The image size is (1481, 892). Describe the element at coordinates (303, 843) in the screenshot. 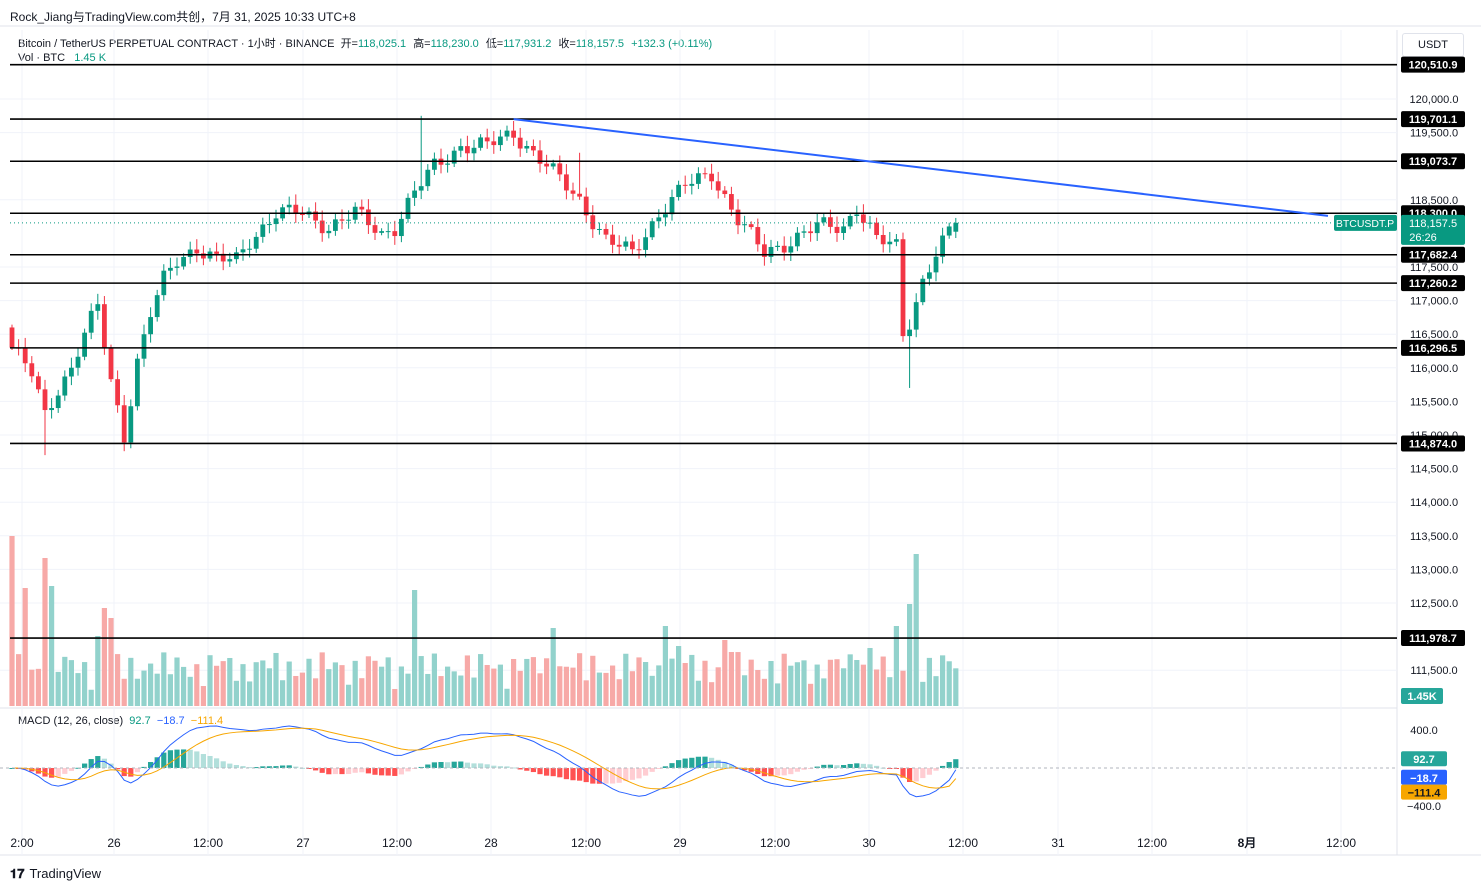

I see `time-axis-tick: 27` at that location.